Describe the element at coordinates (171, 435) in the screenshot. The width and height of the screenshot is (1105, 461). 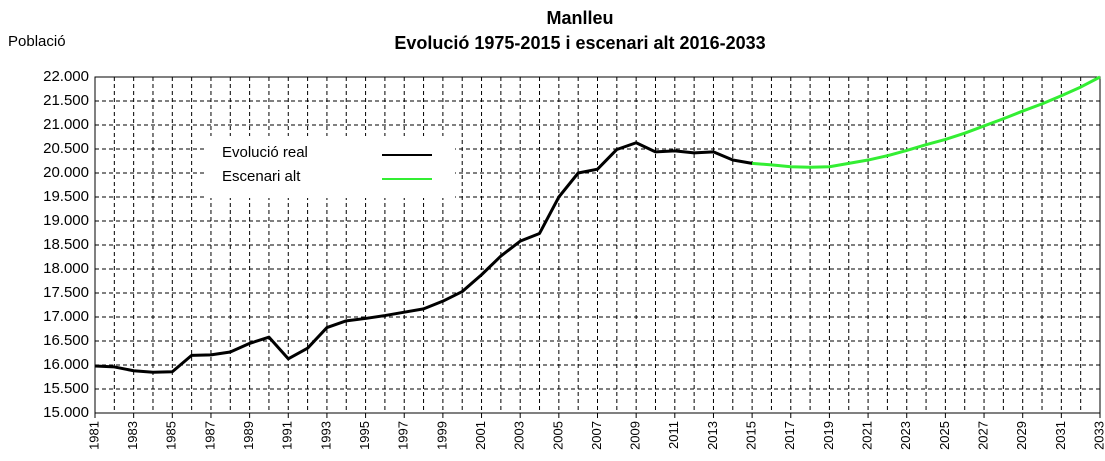
I see `x-tick-label: 1985` at that location.